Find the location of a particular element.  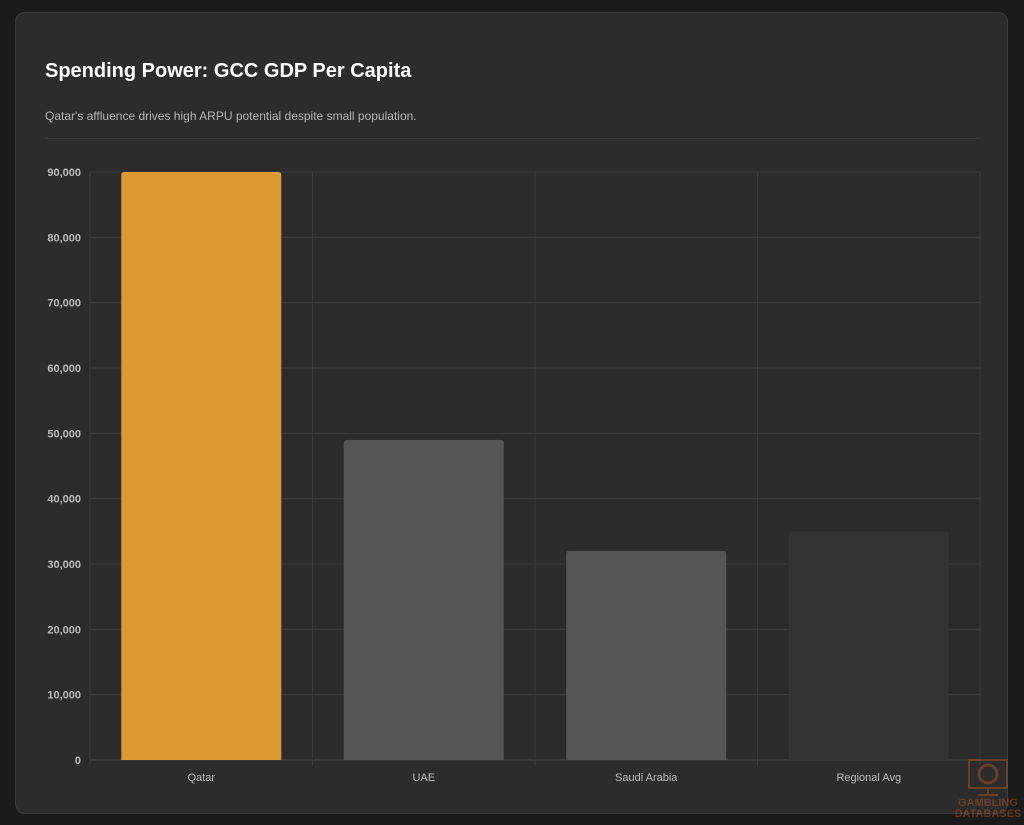

x-tick-label: Qatar is located at coordinates (201, 778).